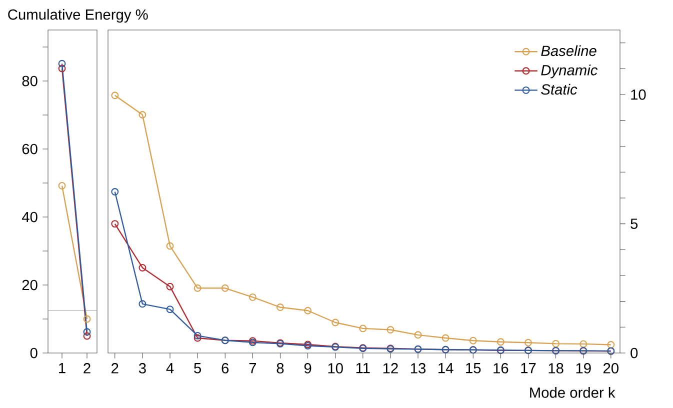  What do you see at coordinates (446, 368) in the screenshot?
I see `x-tick-label: 14` at bounding box center [446, 368].